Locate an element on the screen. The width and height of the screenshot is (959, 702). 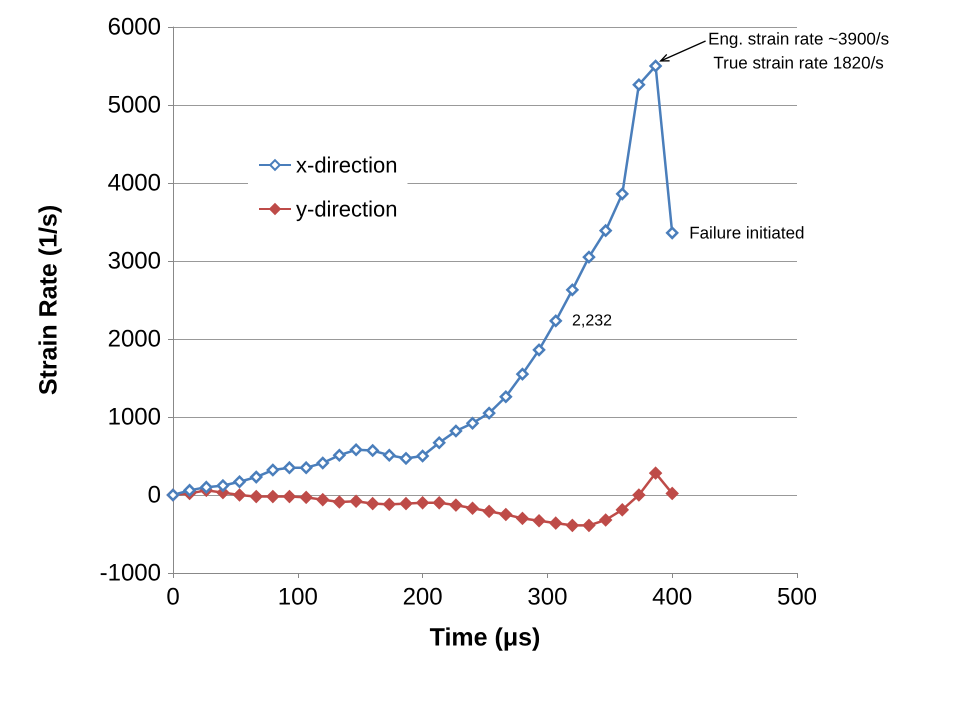
x-tick-label: 0 is located at coordinates (173, 597).